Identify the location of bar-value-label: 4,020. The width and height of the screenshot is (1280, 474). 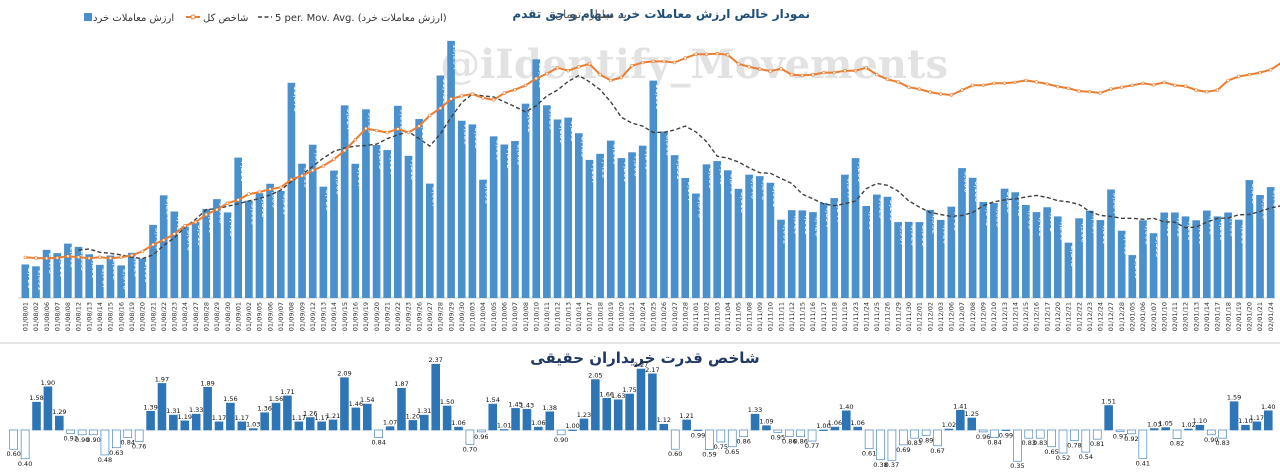
(945, 234).